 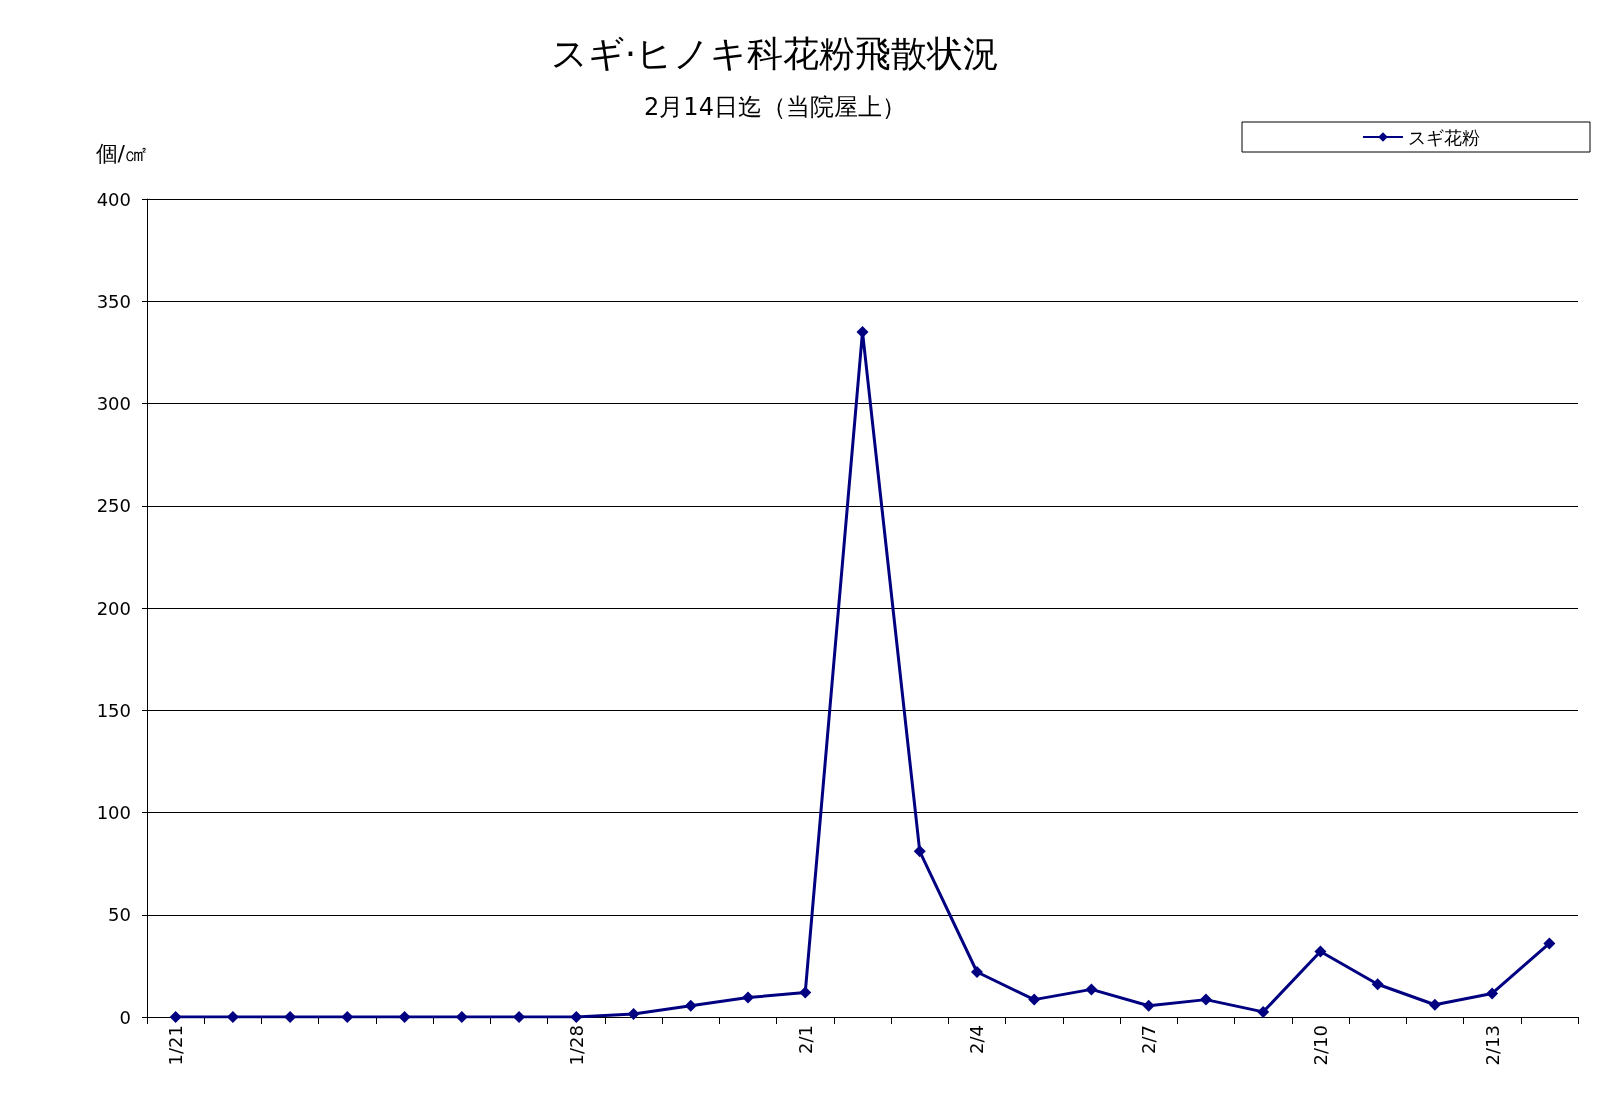 What do you see at coordinates (119, 915) in the screenshot?
I see `y-tick-label: 50` at bounding box center [119, 915].